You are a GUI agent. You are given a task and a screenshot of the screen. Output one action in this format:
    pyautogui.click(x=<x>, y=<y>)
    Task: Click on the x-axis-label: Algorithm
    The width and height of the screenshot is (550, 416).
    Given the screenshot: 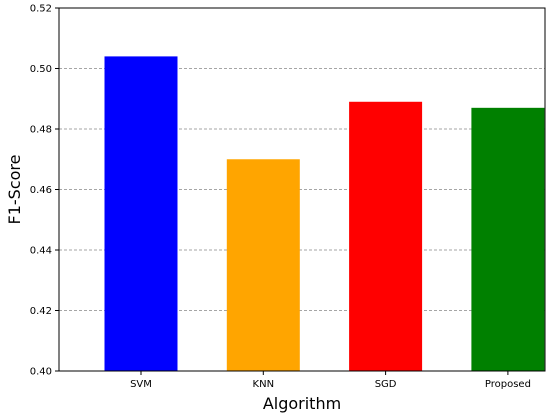 What is the action you would take?
    pyautogui.click(x=302, y=403)
    